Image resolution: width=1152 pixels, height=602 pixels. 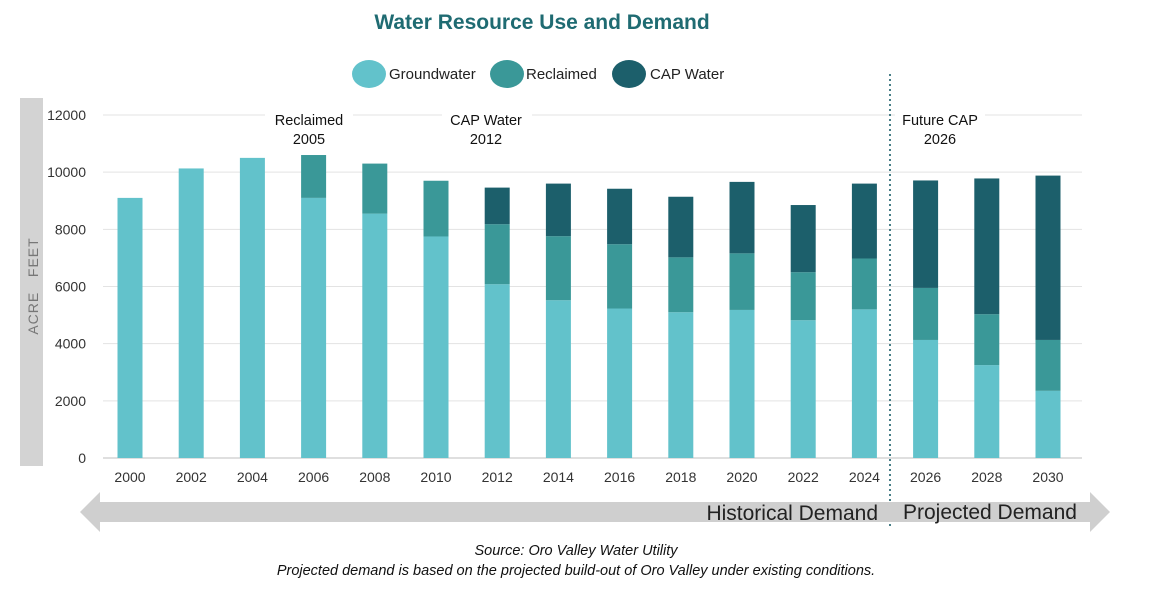 What do you see at coordinates (681, 285) in the screenshot?
I see `bar-reclaimed-2018` at bounding box center [681, 285].